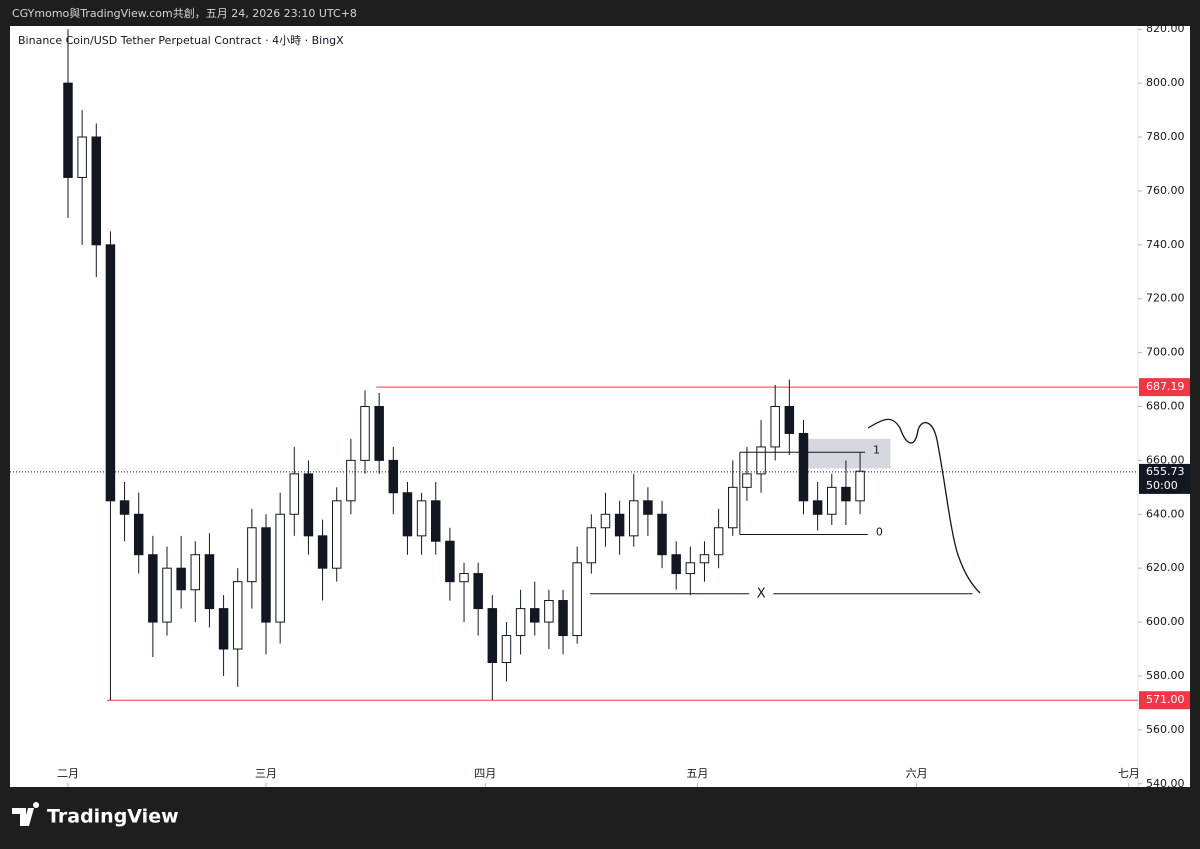  What do you see at coordinates (876, 449) in the screenshot?
I see `level-label: 1` at bounding box center [876, 449].